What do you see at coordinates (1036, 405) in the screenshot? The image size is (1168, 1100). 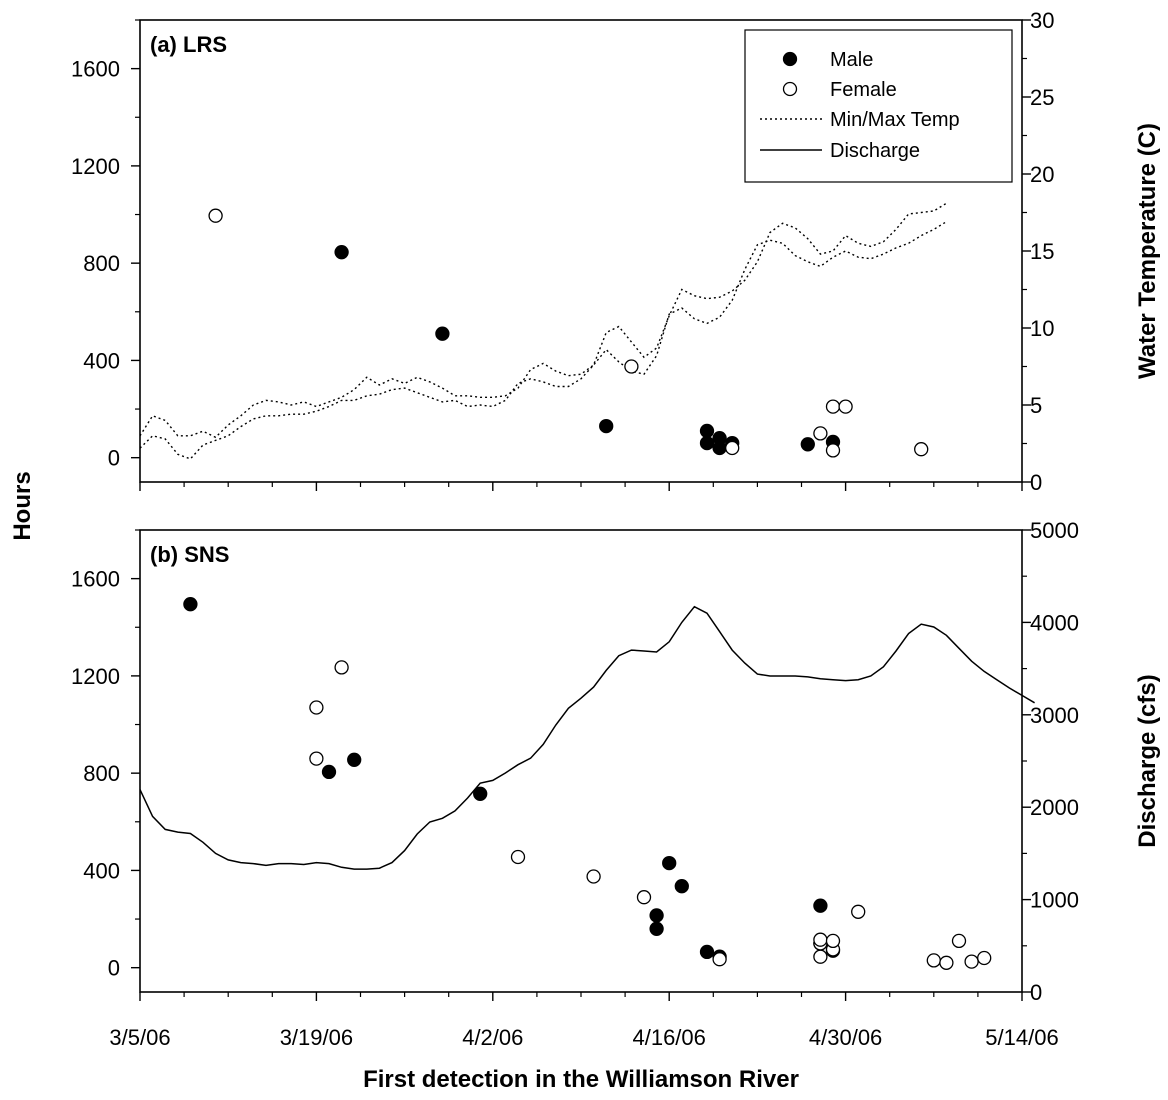 I see `panel-a-y2-tick-label: 5` at bounding box center [1036, 405].